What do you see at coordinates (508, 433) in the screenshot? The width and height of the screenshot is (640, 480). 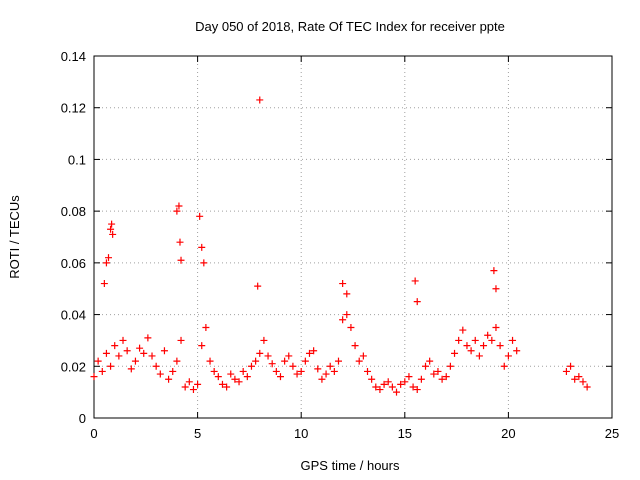 I see `x-tick-label: 20` at bounding box center [508, 433].